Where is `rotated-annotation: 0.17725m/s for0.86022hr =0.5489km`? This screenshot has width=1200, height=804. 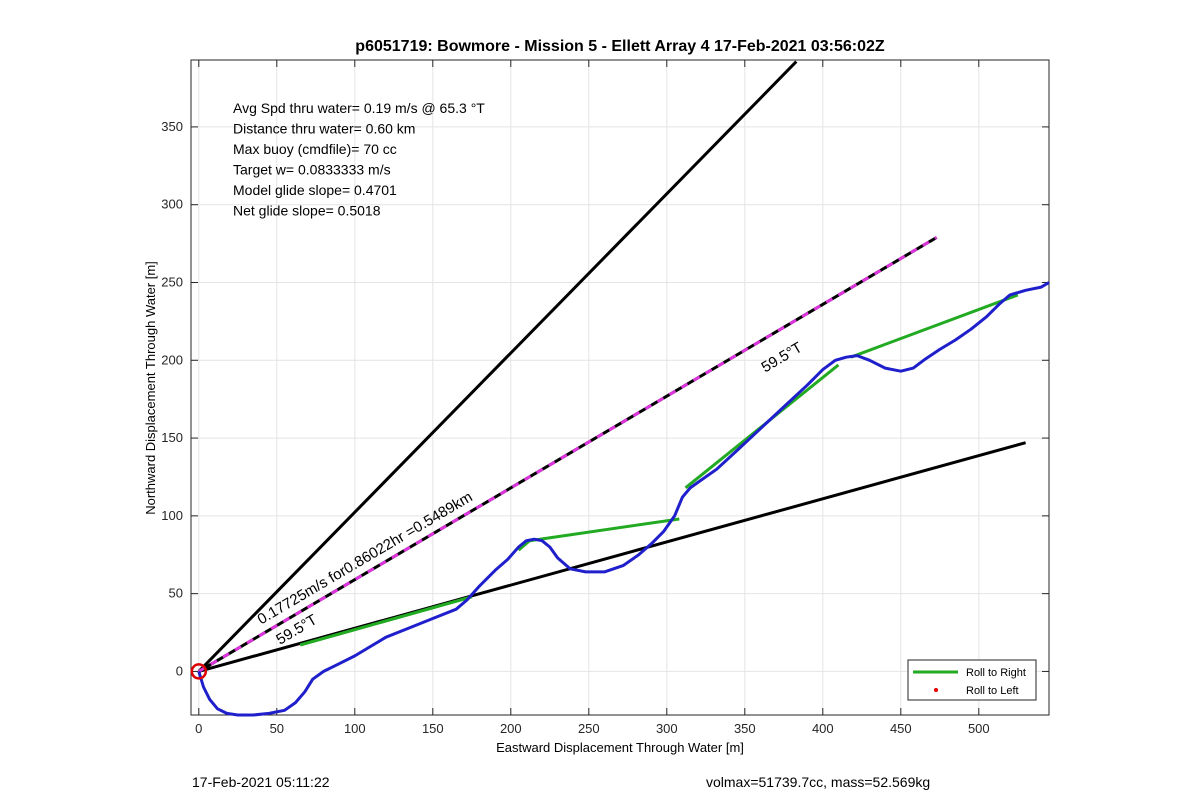
rotated-annotation: 0.17725m/s for0.86022hr =0.5489km is located at coordinates (365, 558).